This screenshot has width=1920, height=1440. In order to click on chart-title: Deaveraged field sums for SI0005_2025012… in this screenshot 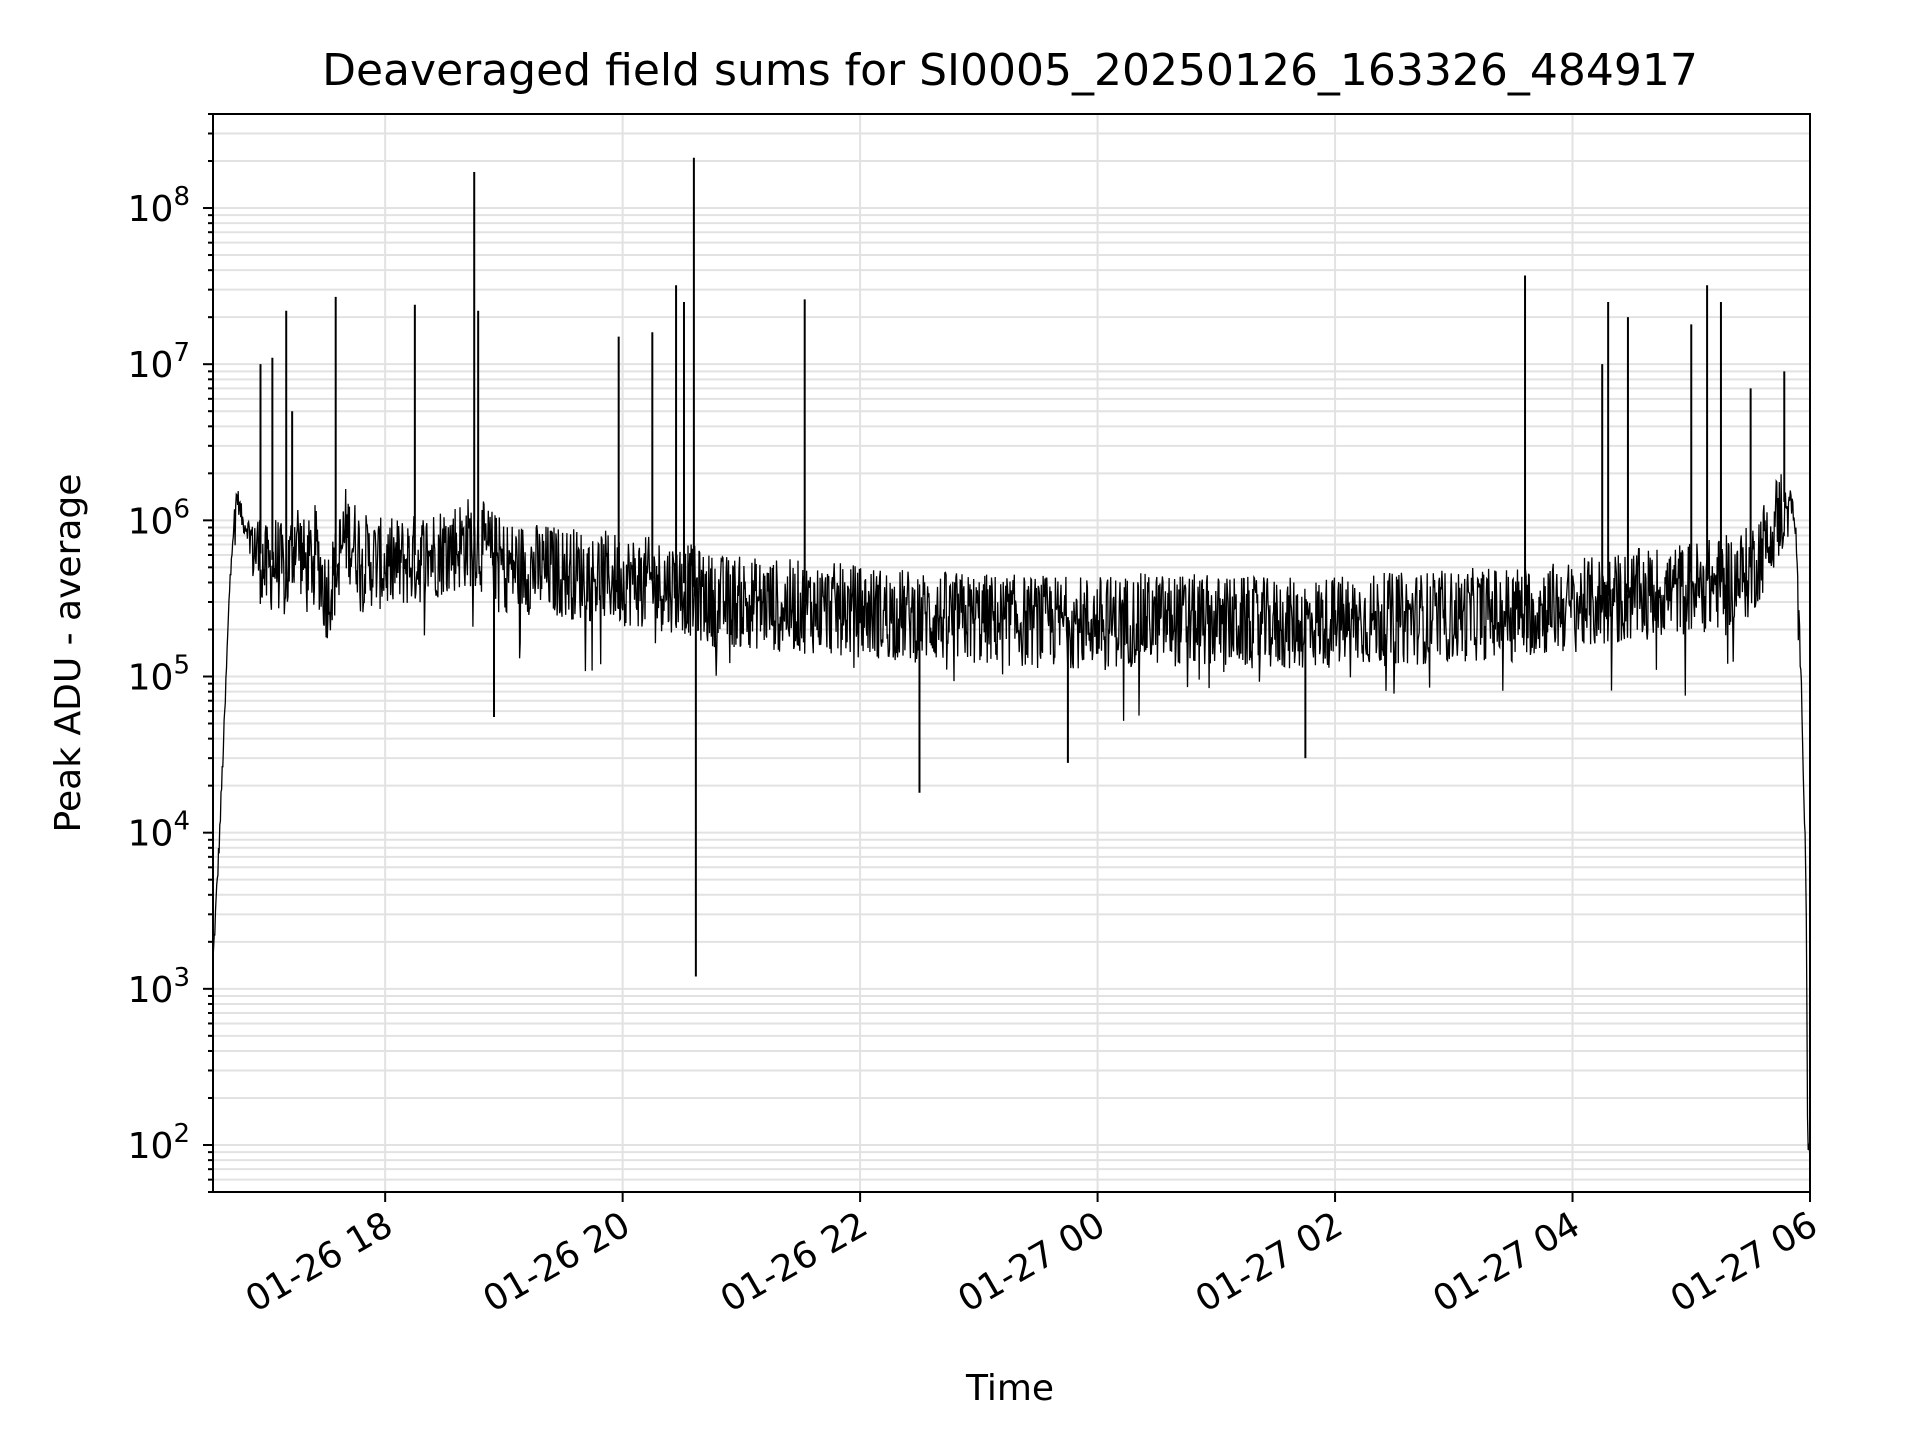, I will do `click(1010, 70)`.